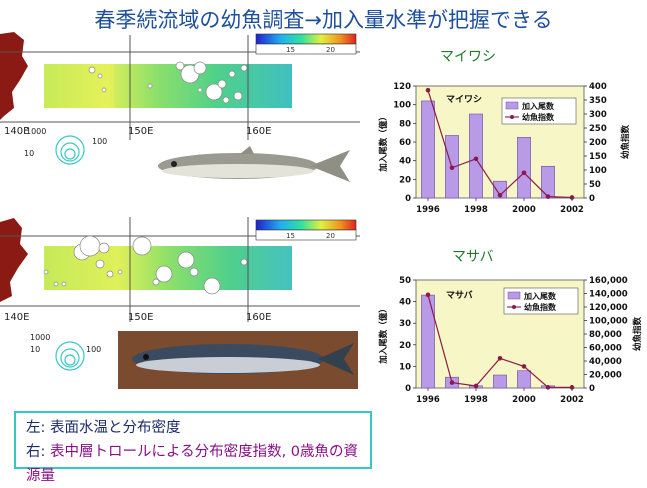  I want to click on chart-title-mackerel: マサバ, so click(473, 257).